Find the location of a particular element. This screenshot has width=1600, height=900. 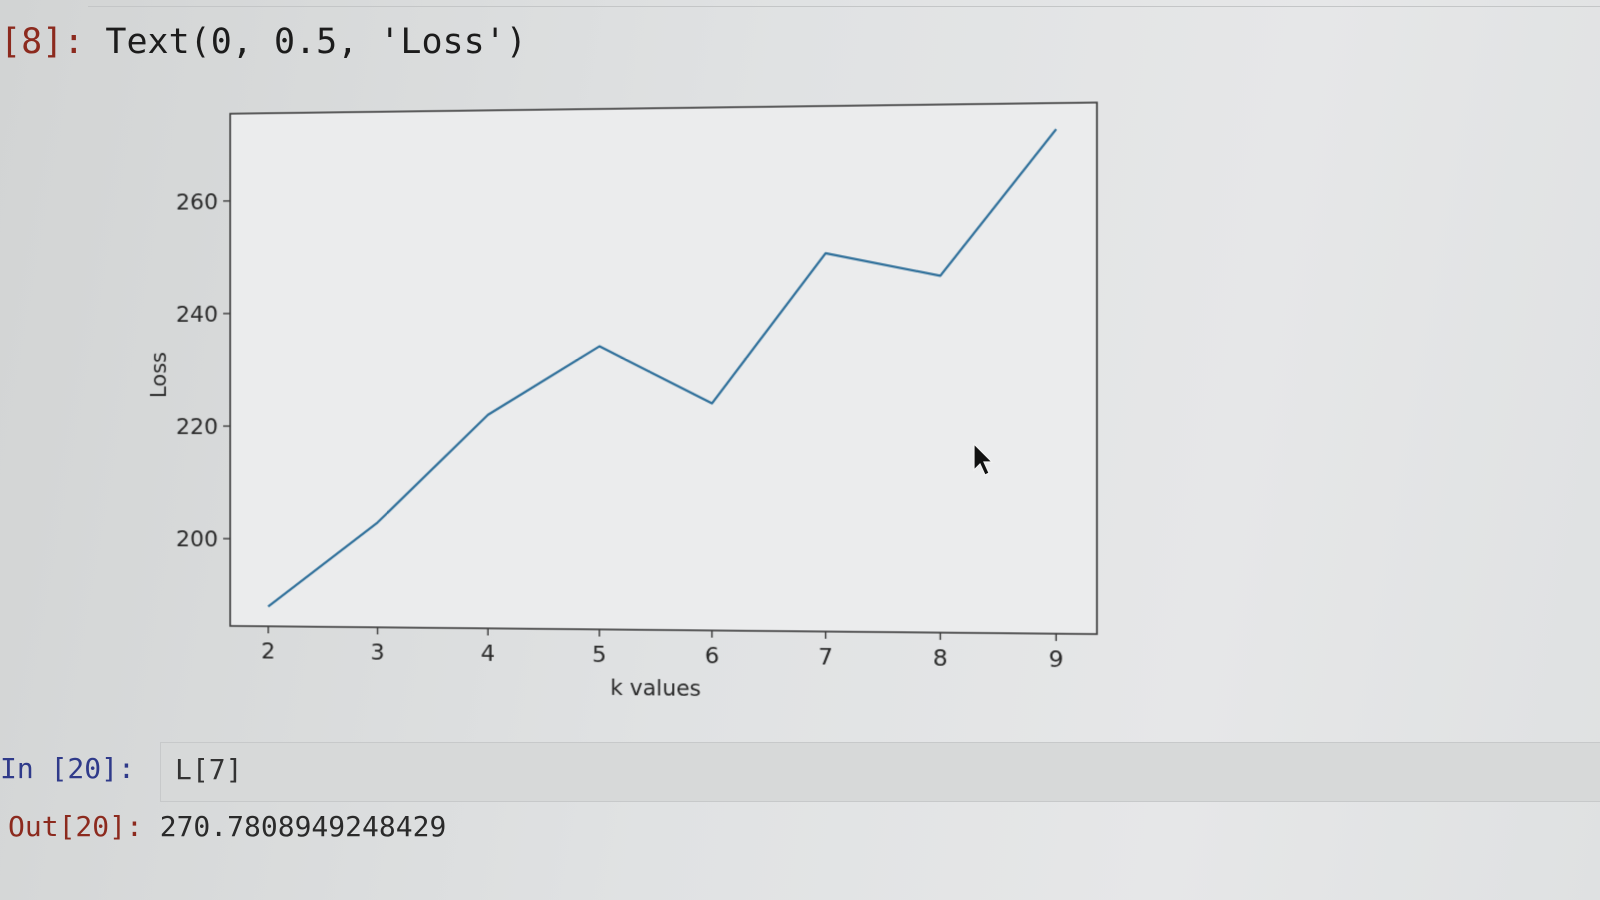

y-tick-label: 200 is located at coordinates (197, 539).